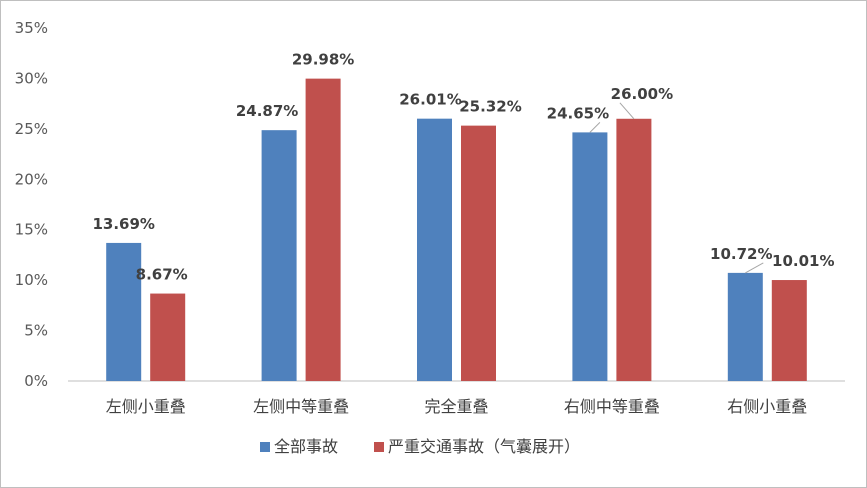 The image size is (867, 488). Describe the element at coordinates (612, 406) in the screenshot. I see `category-label: 右侧中等重叠` at that location.